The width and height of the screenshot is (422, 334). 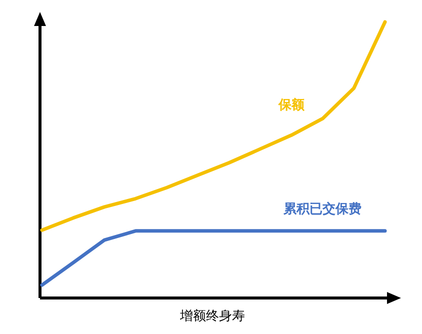 What do you see at coordinates (291, 105) in the screenshot?
I see `series-label: 保额` at bounding box center [291, 105].